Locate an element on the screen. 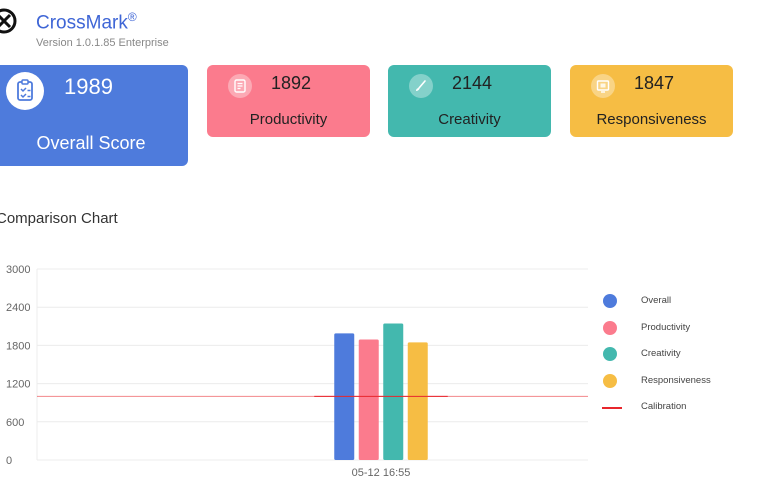  productivity-card: 1892 Productivity is located at coordinates (288, 101).